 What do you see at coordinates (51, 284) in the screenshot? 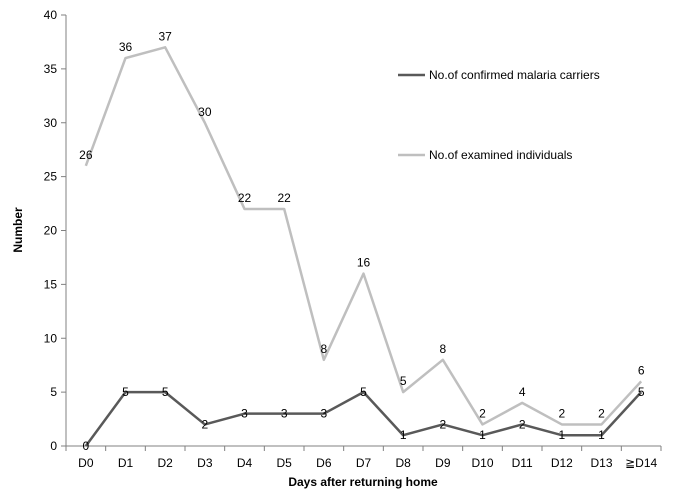
I see `y-tick-label: 15` at bounding box center [51, 284].